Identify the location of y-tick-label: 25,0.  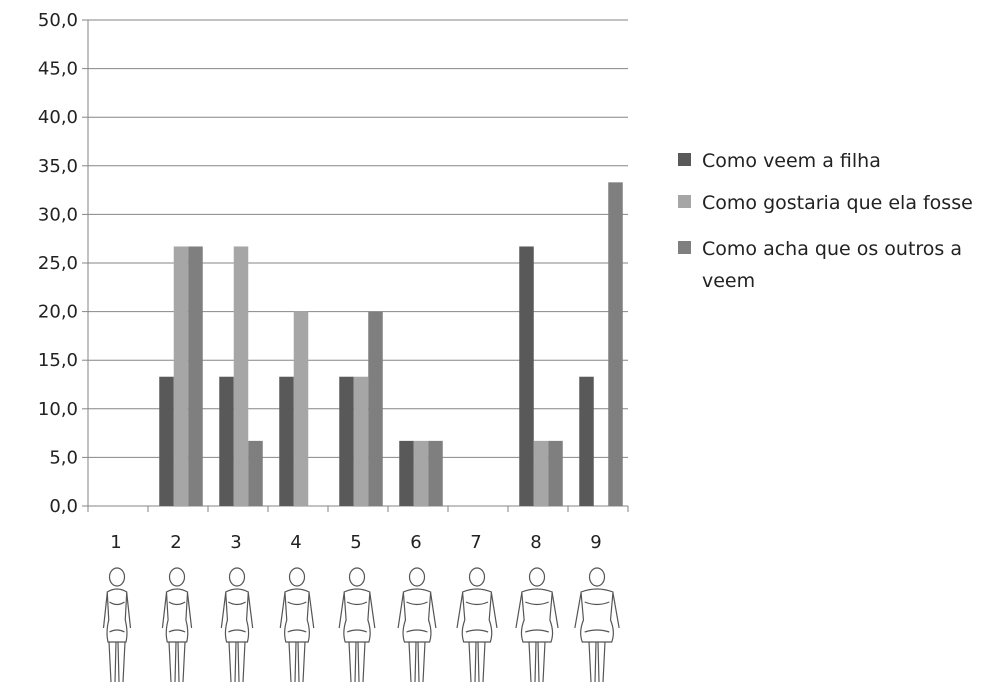
(58, 263).